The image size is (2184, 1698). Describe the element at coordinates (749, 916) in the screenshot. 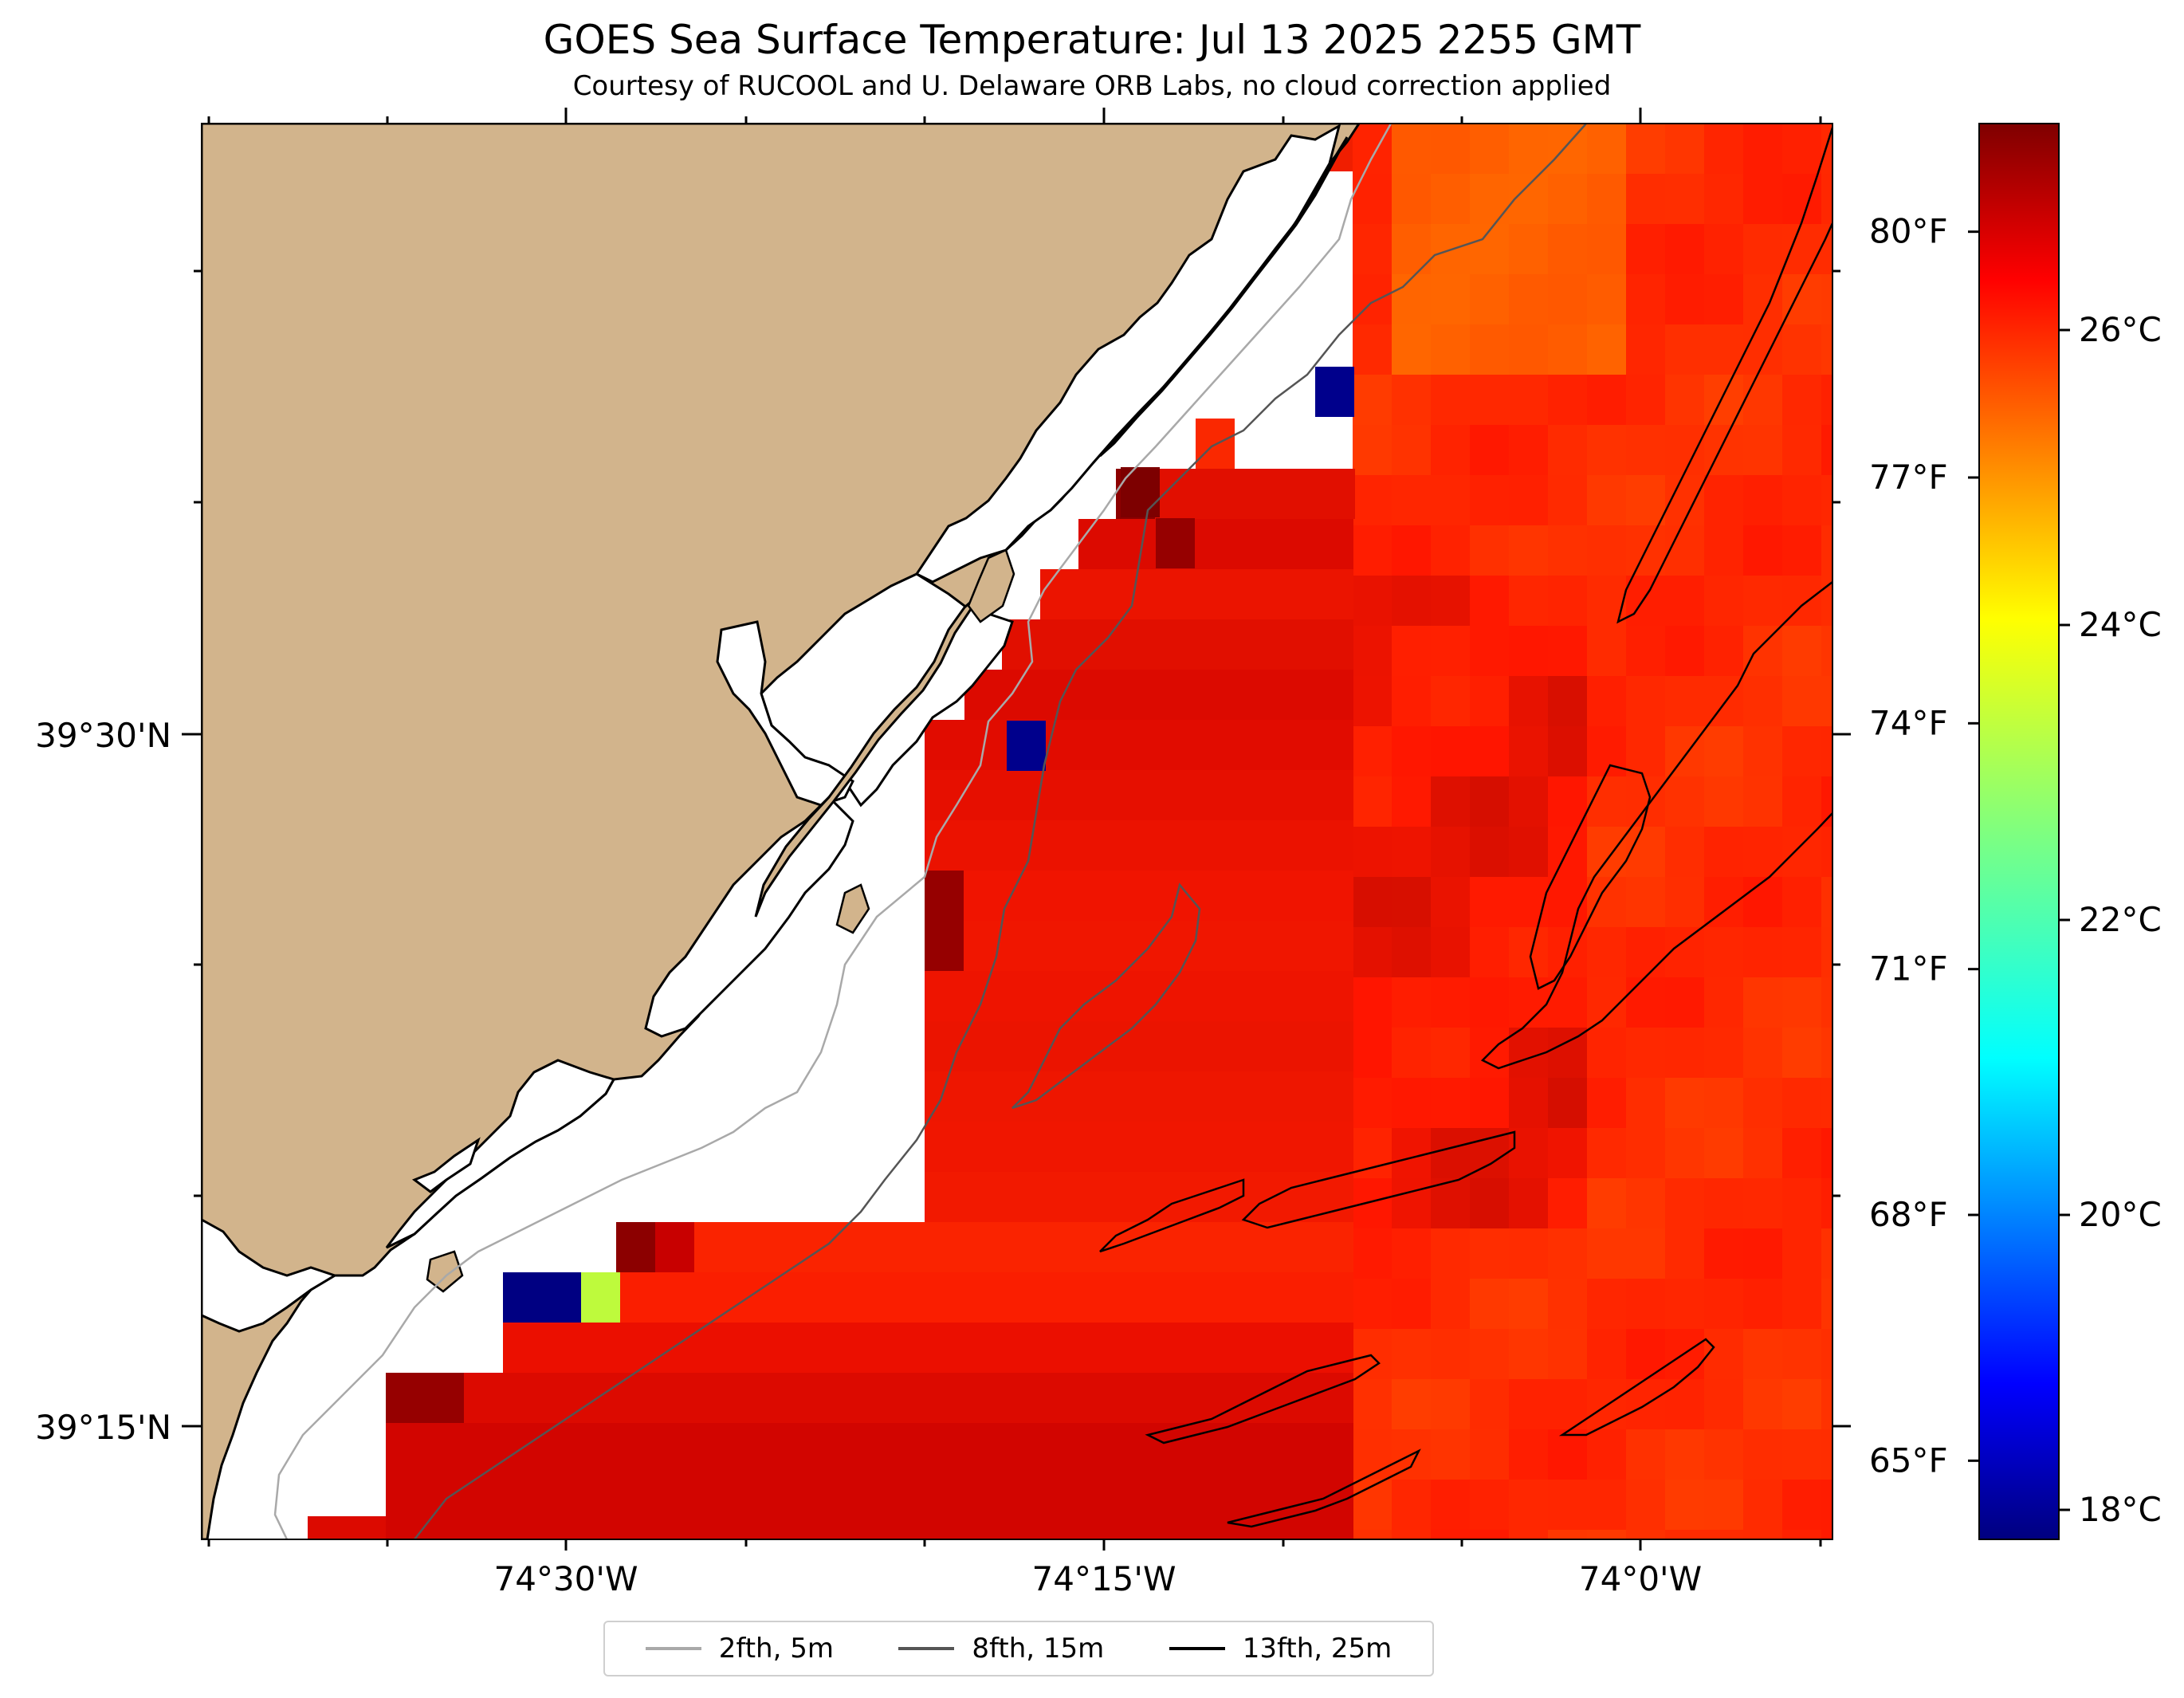

I see `lagoon-south` at that location.